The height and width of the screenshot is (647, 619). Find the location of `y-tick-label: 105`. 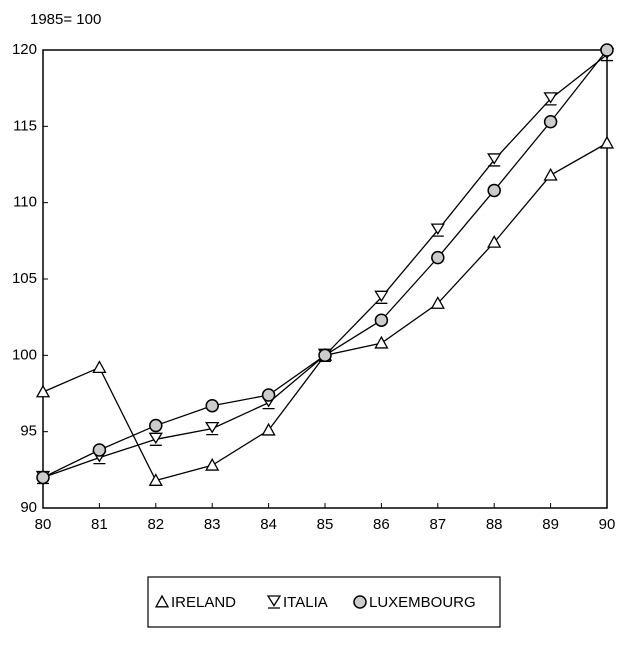

y-tick-label: 105 is located at coordinates (24, 278).